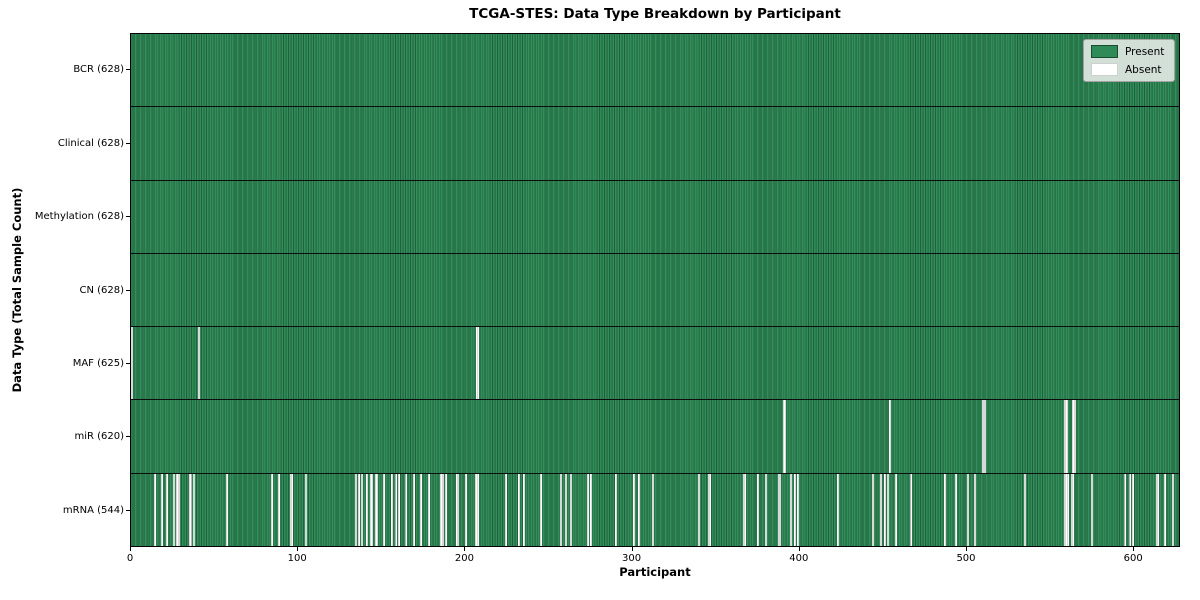 This screenshot has height=600, width=1200. What do you see at coordinates (1133, 558) in the screenshot?
I see `x-tick-label: 600` at bounding box center [1133, 558].